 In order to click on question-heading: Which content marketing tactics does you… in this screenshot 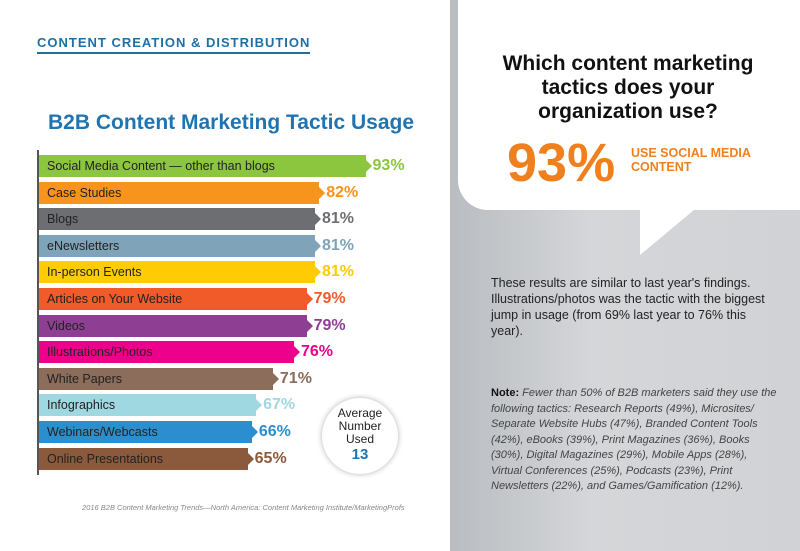, I will do `click(628, 87)`.